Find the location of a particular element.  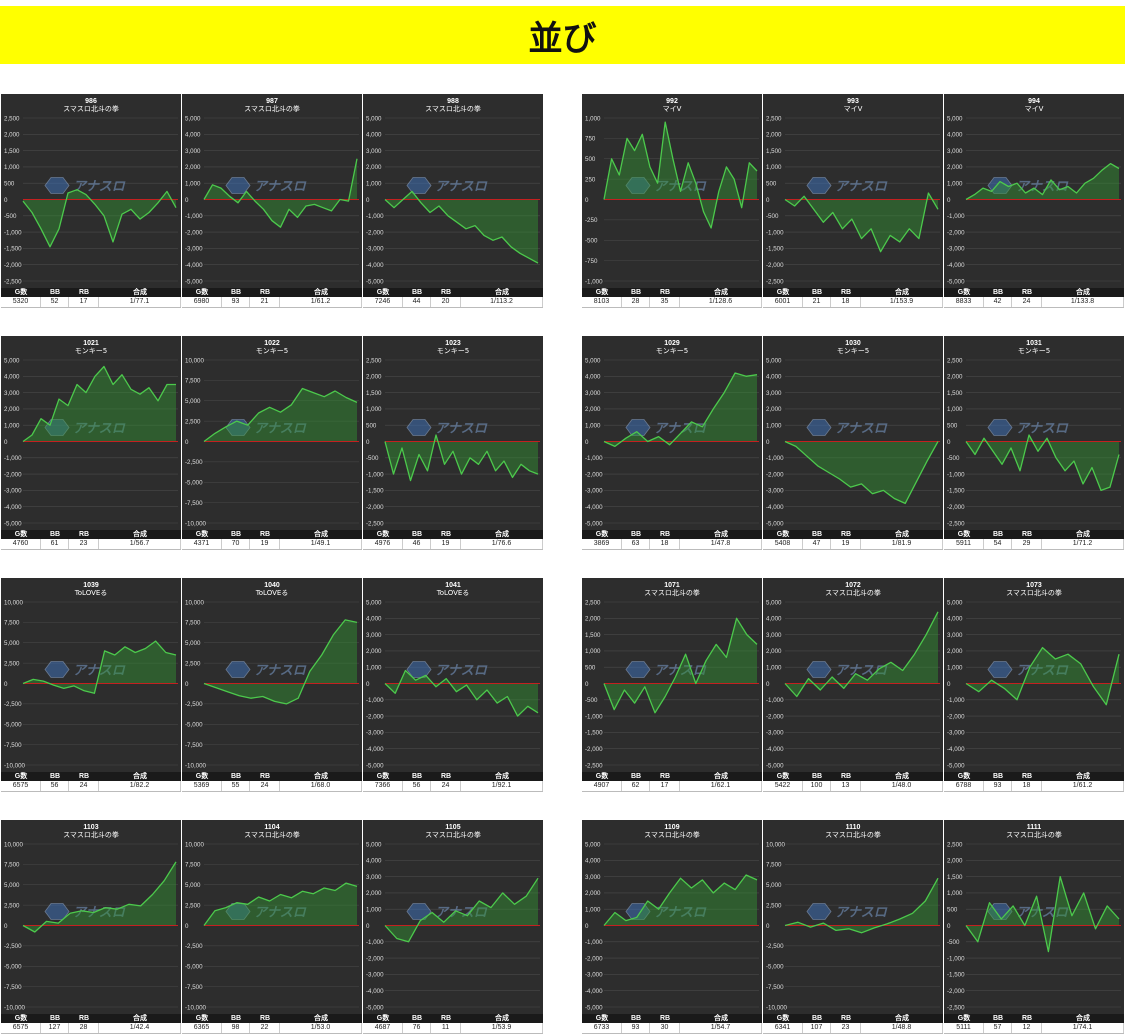

bb-value: 107 is located at coordinates (817, 1028).